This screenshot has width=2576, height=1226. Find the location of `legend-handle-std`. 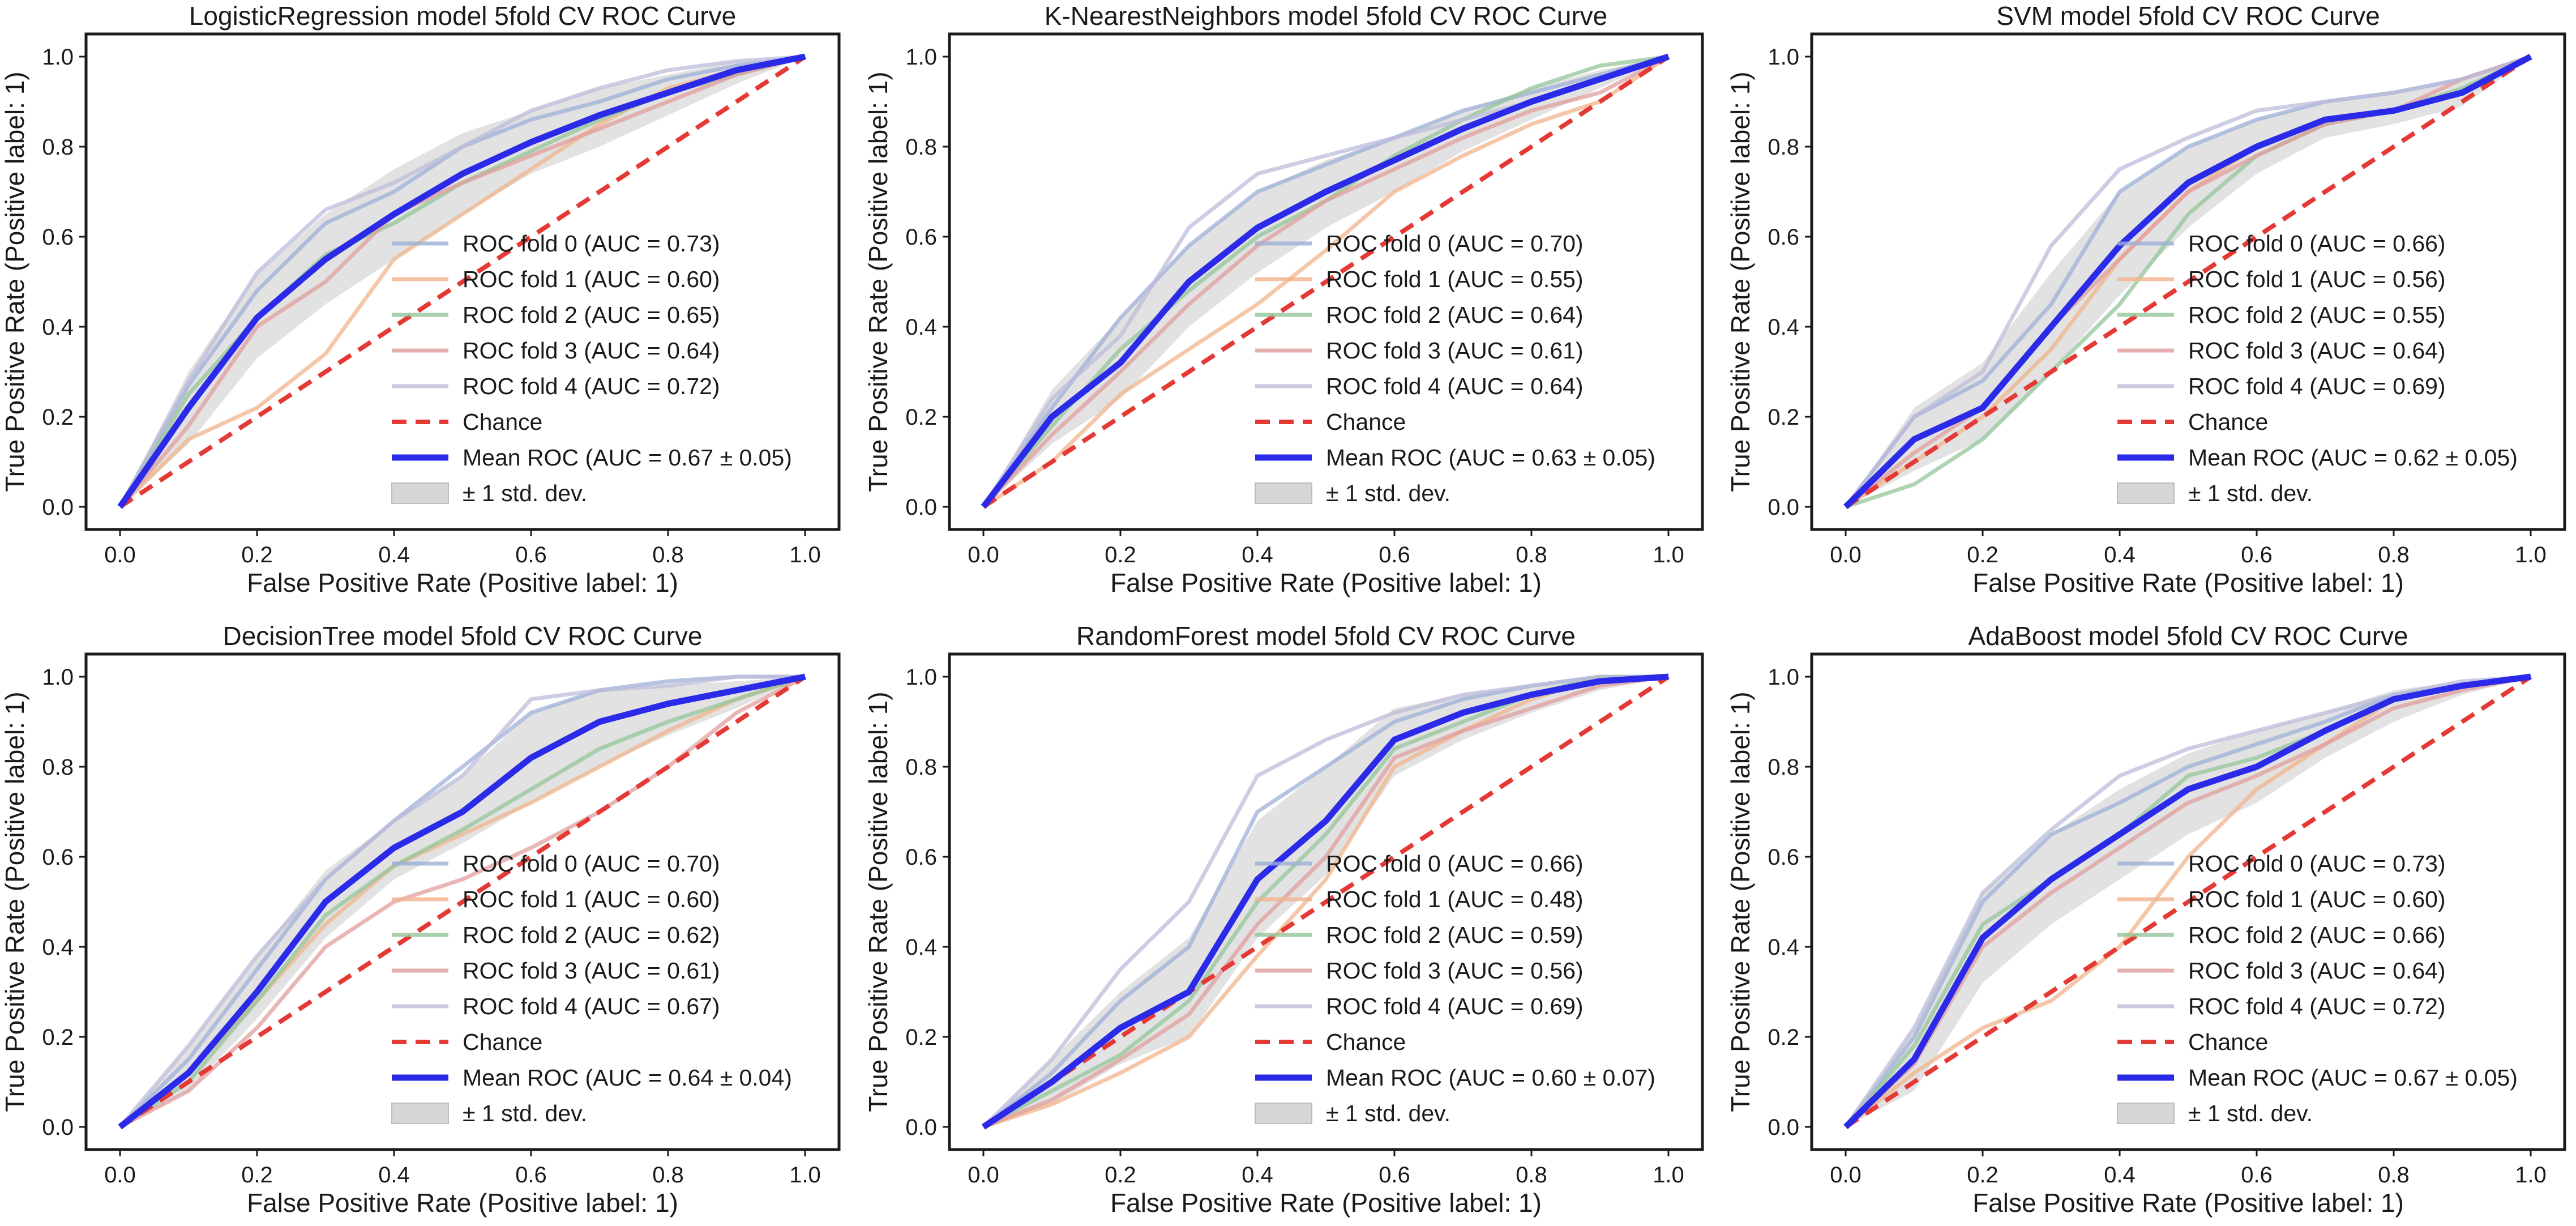

legend-handle-std is located at coordinates (1283, 493).